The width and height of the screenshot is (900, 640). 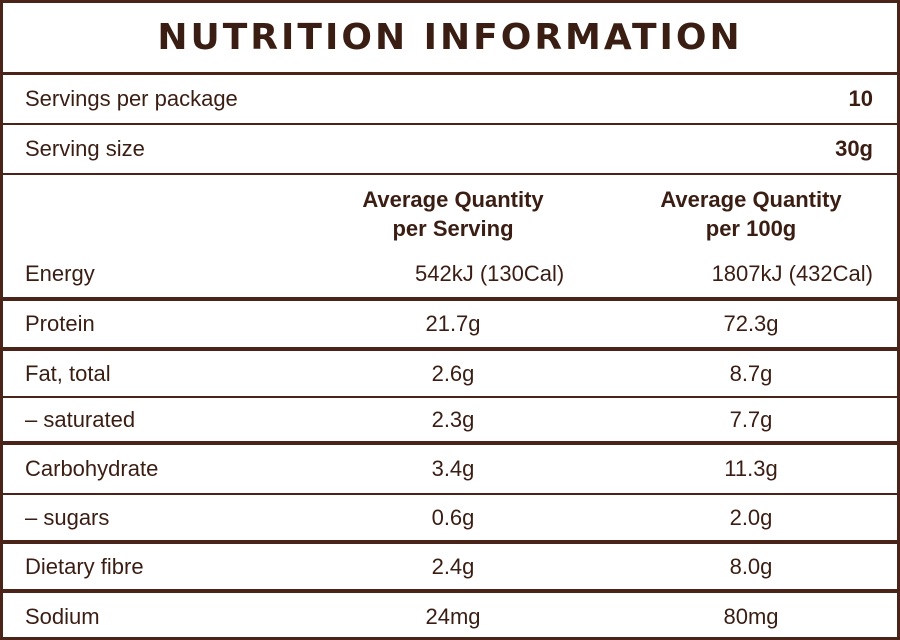 I want to click on per-100g-header-line2: per 100g, so click(x=751, y=228).